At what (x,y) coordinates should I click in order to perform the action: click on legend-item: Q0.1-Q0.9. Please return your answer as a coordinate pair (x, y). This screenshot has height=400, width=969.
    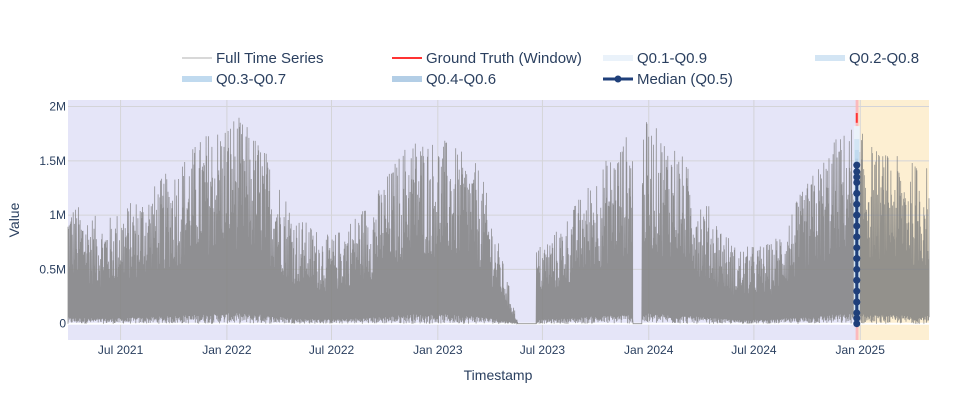
    Looking at the image, I should click on (655, 58).